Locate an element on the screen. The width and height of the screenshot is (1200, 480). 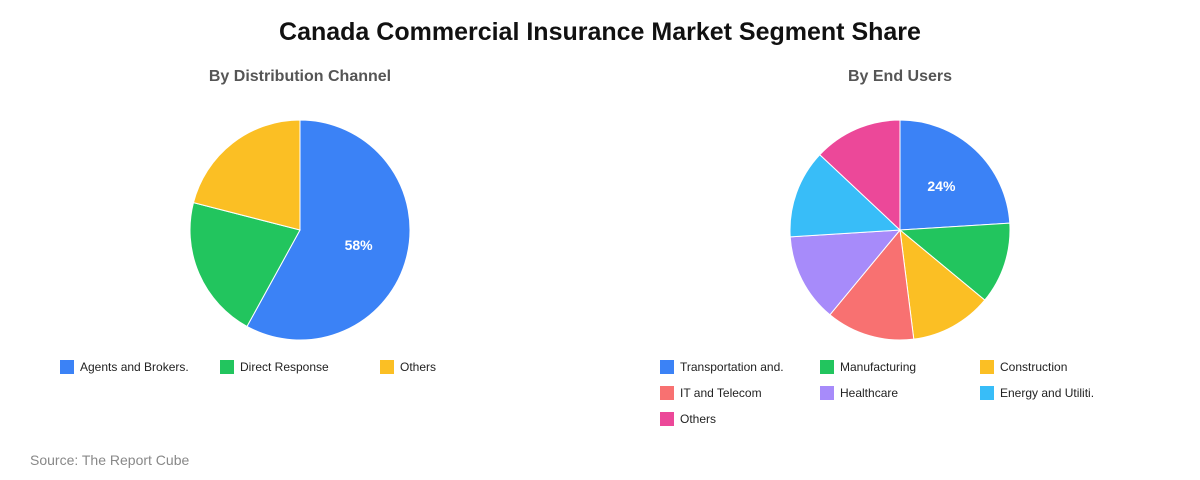
end-users-pie-chart: 24% is located at coordinates (900, 230).